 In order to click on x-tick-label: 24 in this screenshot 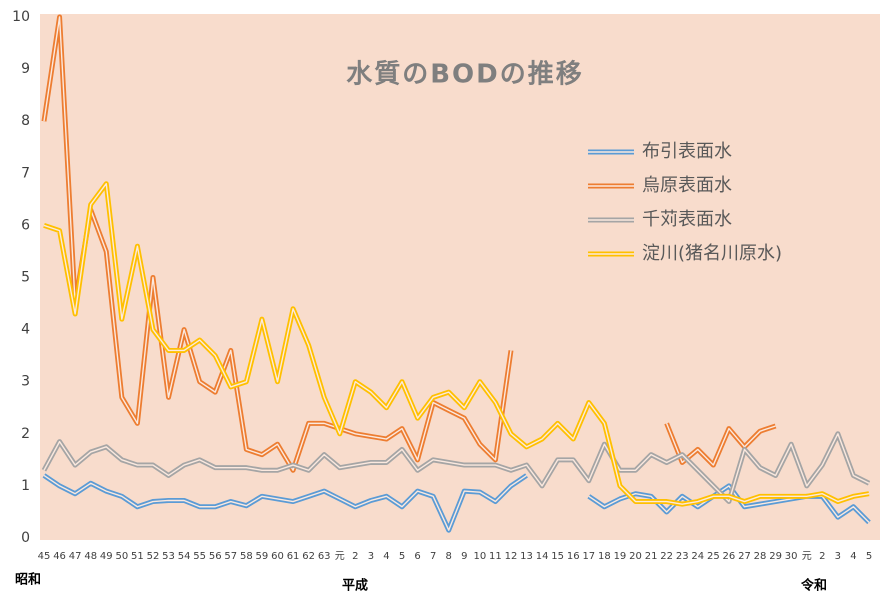, I will do `click(697, 556)`.